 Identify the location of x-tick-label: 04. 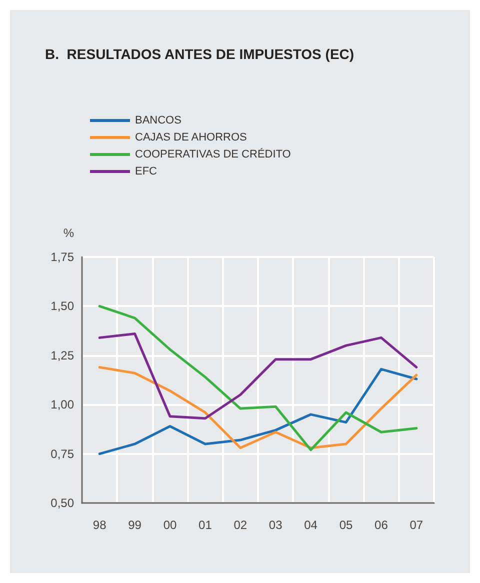
(311, 525).